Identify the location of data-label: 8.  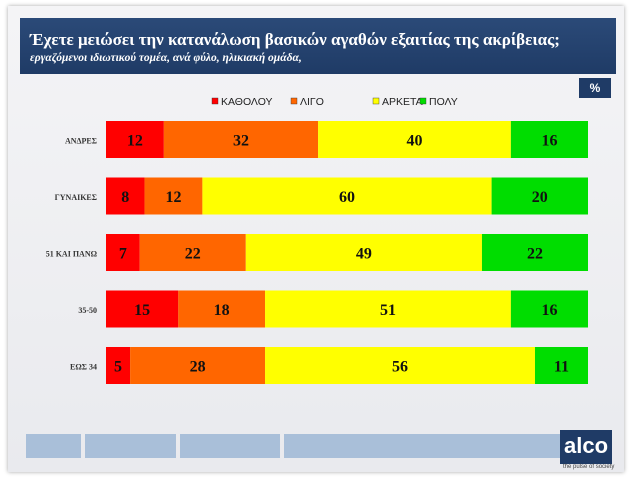
(125, 197).